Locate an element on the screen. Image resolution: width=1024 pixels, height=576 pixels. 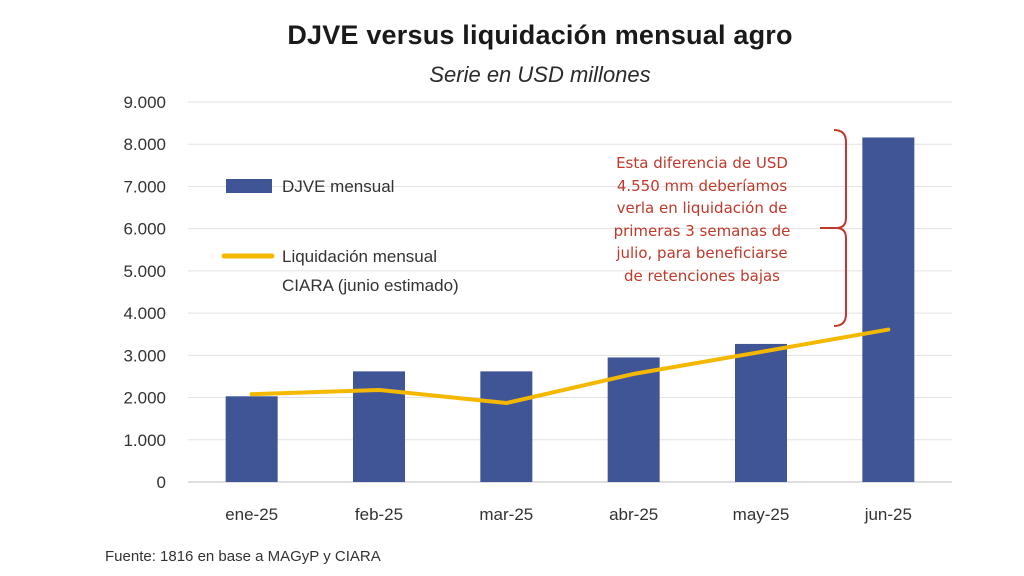
annotation-line: verla en liquidación de is located at coordinates (702, 208).